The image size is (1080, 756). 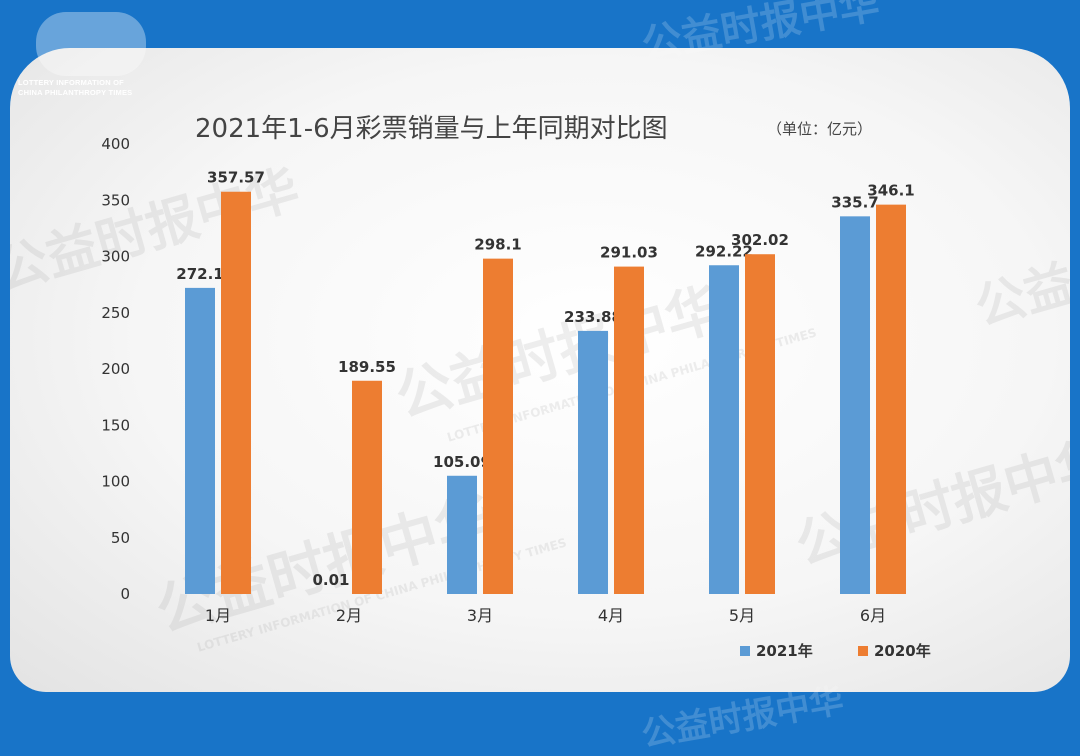 What do you see at coordinates (902, 651) in the screenshot?
I see `legend-label-2020: 2020年` at bounding box center [902, 651].